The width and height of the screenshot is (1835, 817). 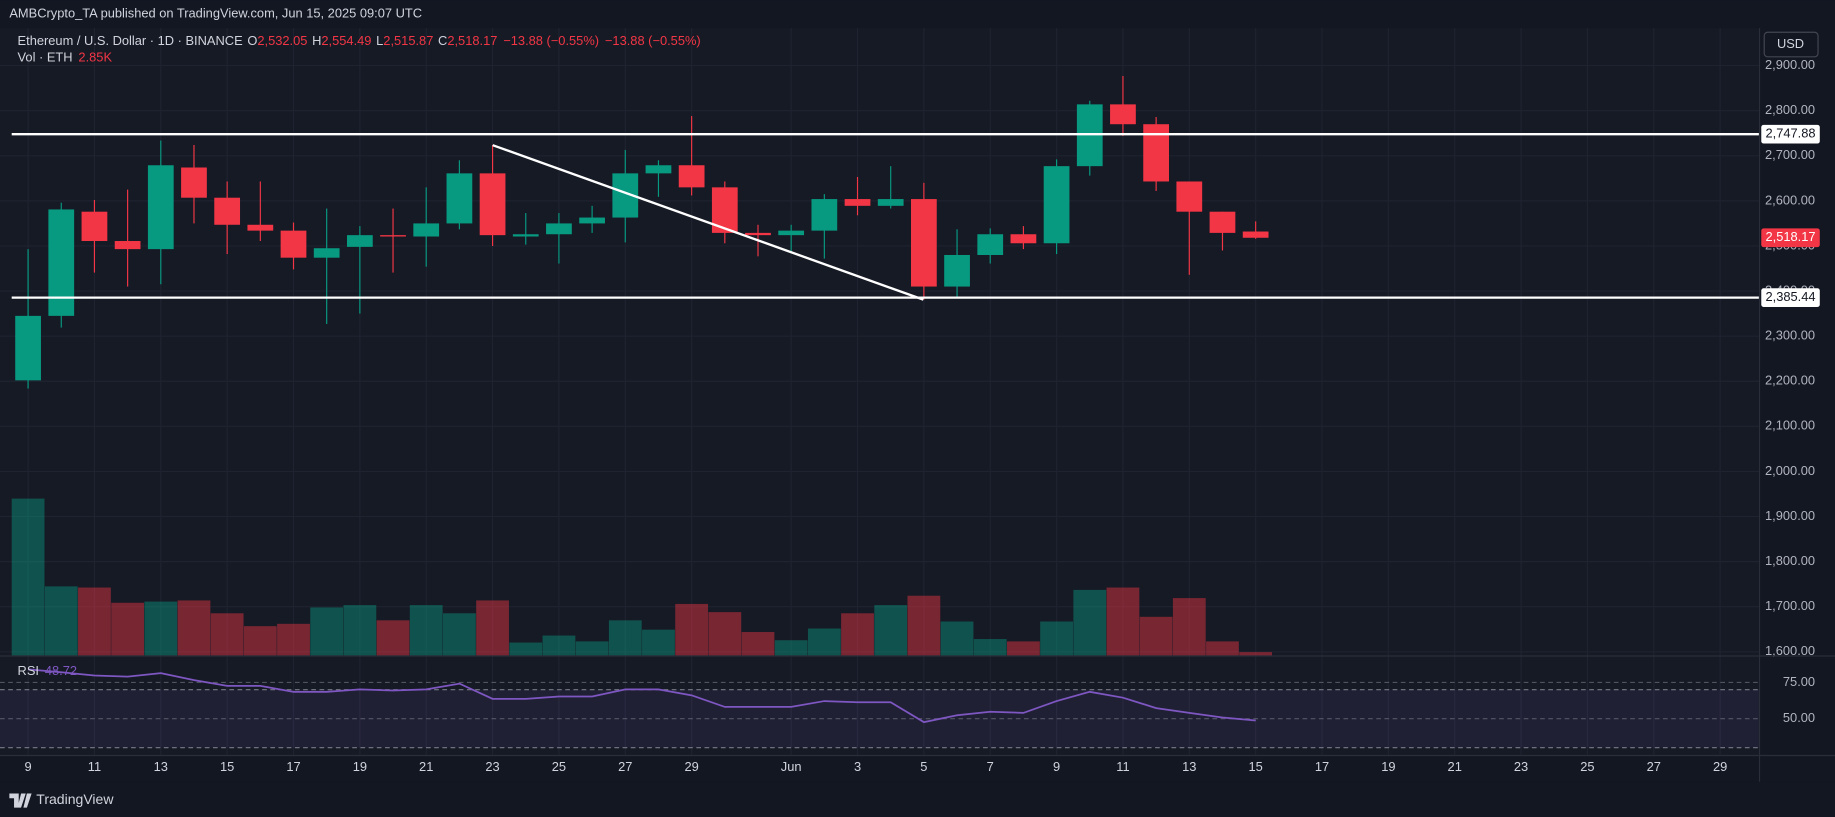 What do you see at coordinates (1790, 199) in the screenshot?
I see `y-tick-label: 2,600.00` at bounding box center [1790, 199].